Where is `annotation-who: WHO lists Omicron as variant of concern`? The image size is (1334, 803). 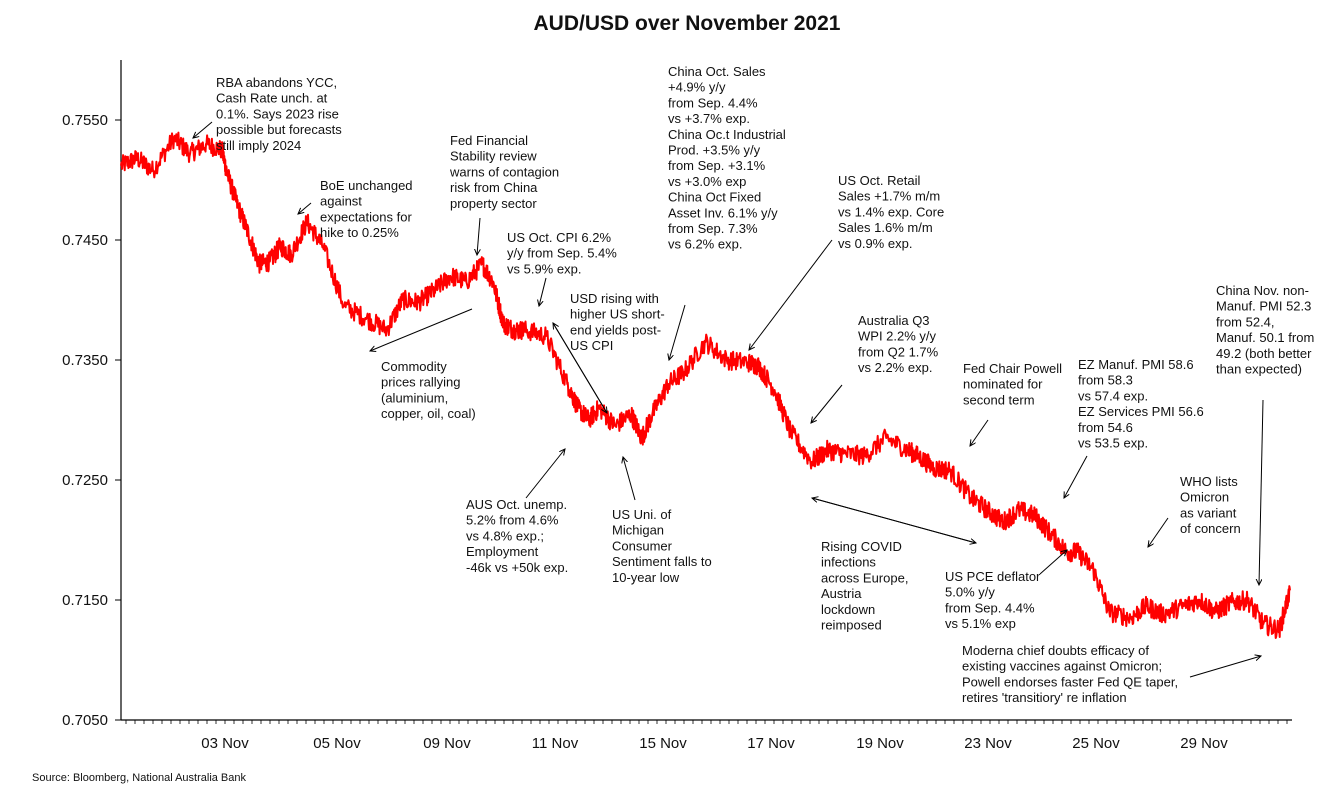 annotation-who: WHO lists Omicron as variant of concern is located at coordinates (1210, 505).